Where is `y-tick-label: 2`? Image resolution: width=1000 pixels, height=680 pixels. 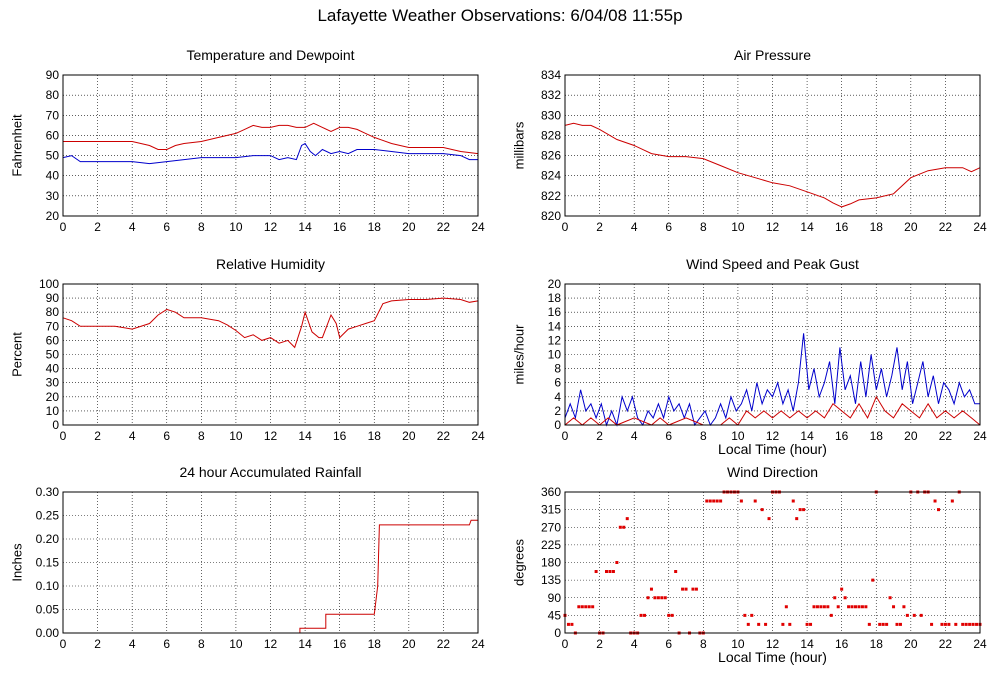
y-tick-label: 2 is located at coordinates (557, 411).